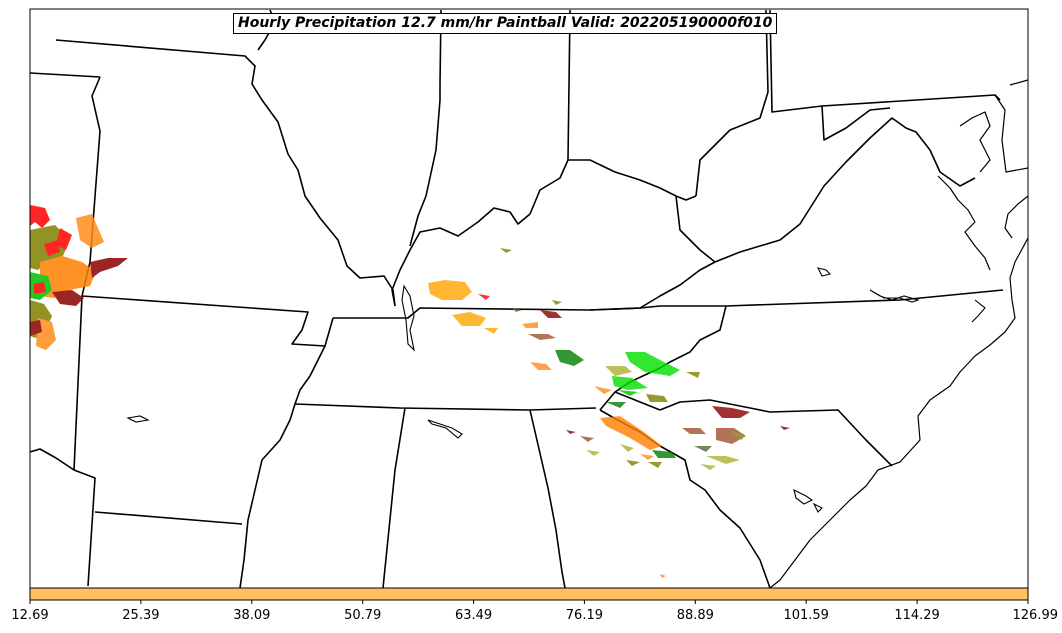 Image resolution: width=1062 pixels, height=633 pixels. What do you see at coordinates (917, 615) in the screenshot?
I see `colorbar-tick-label: 114.29` at bounding box center [917, 615].